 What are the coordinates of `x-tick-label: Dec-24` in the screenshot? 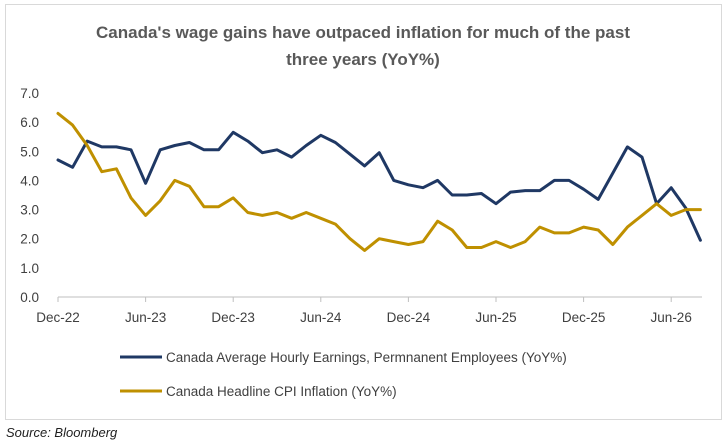 It's located at (409, 317).